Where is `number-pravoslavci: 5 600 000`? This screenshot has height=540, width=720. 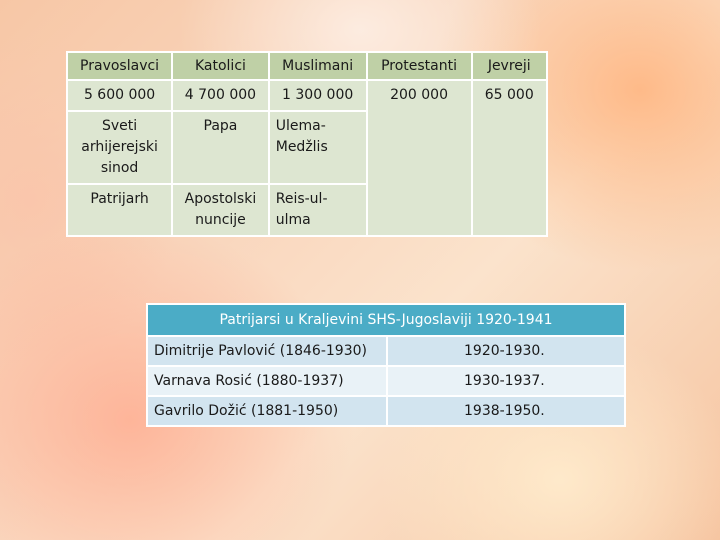 number-pravoslavci: 5 600 000 is located at coordinates (119, 95).